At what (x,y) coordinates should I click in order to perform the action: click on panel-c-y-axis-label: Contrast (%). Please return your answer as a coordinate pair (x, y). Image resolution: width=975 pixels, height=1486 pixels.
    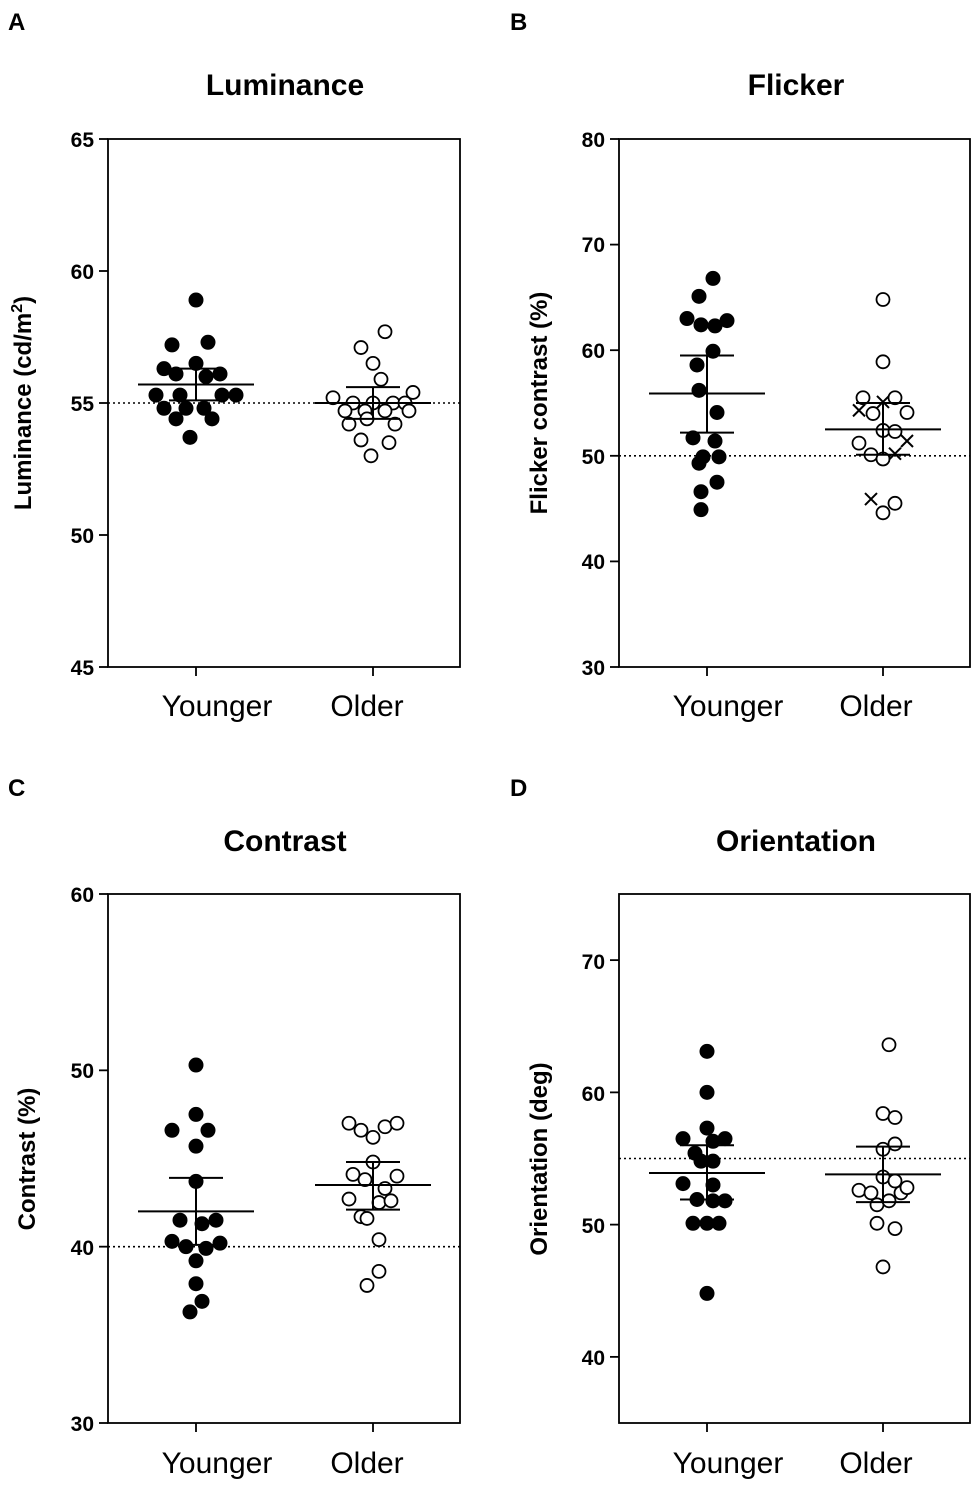
    Looking at the image, I should click on (27, 1159).